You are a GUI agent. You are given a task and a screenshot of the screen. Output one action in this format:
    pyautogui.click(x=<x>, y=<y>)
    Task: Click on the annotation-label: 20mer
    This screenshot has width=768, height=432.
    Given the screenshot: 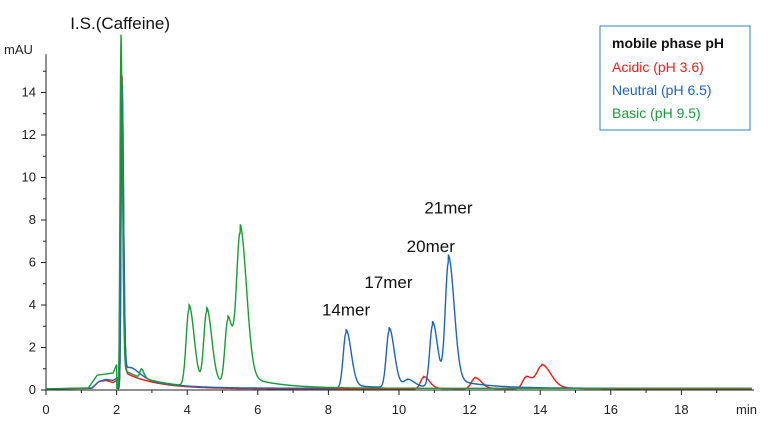 What is the action you would take?
    pyautogui.click(x=431, y=246)
    